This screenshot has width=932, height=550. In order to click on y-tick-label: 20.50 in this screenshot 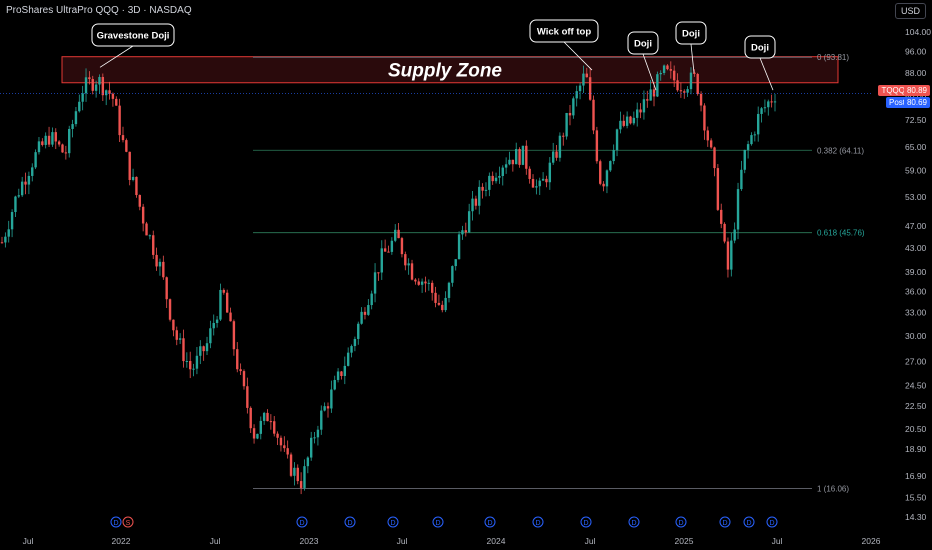, I will do `click(916, 429)`.